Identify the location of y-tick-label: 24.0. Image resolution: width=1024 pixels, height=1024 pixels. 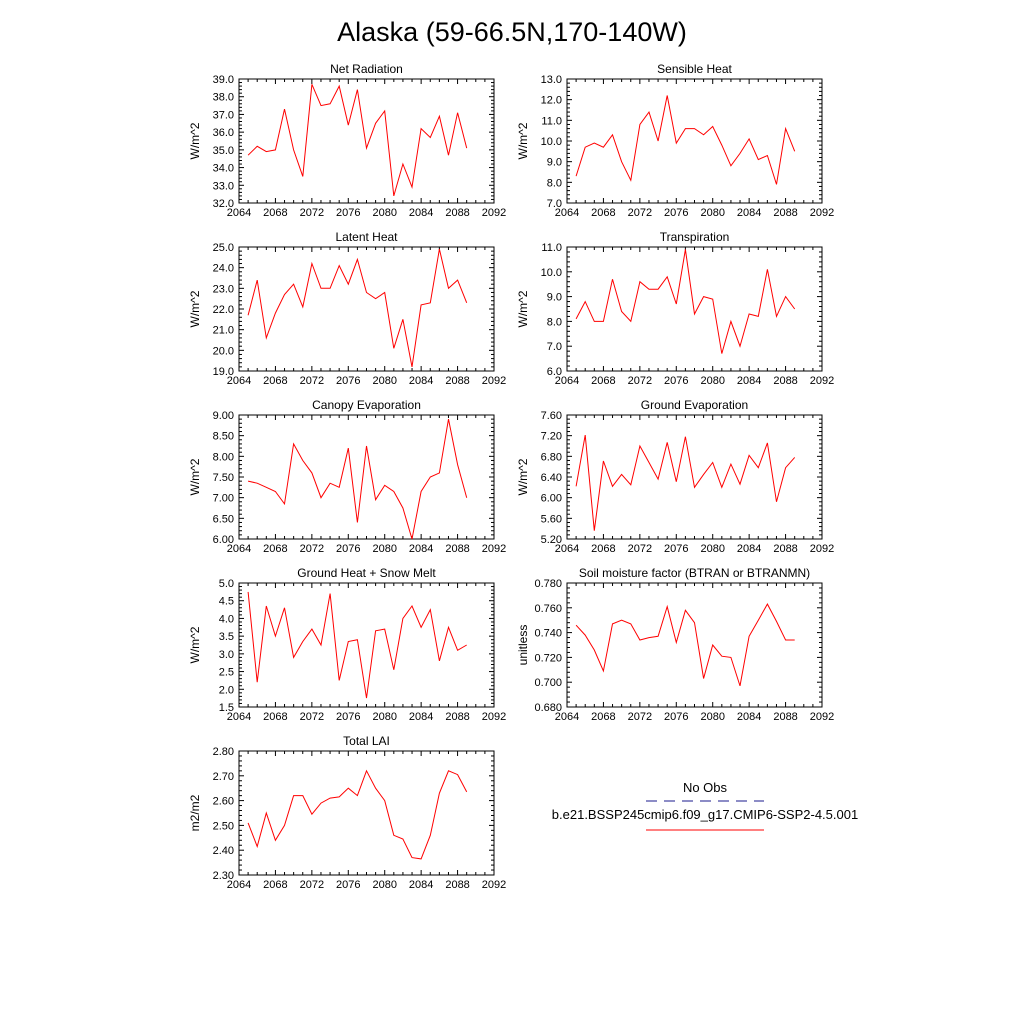
(223, 269).